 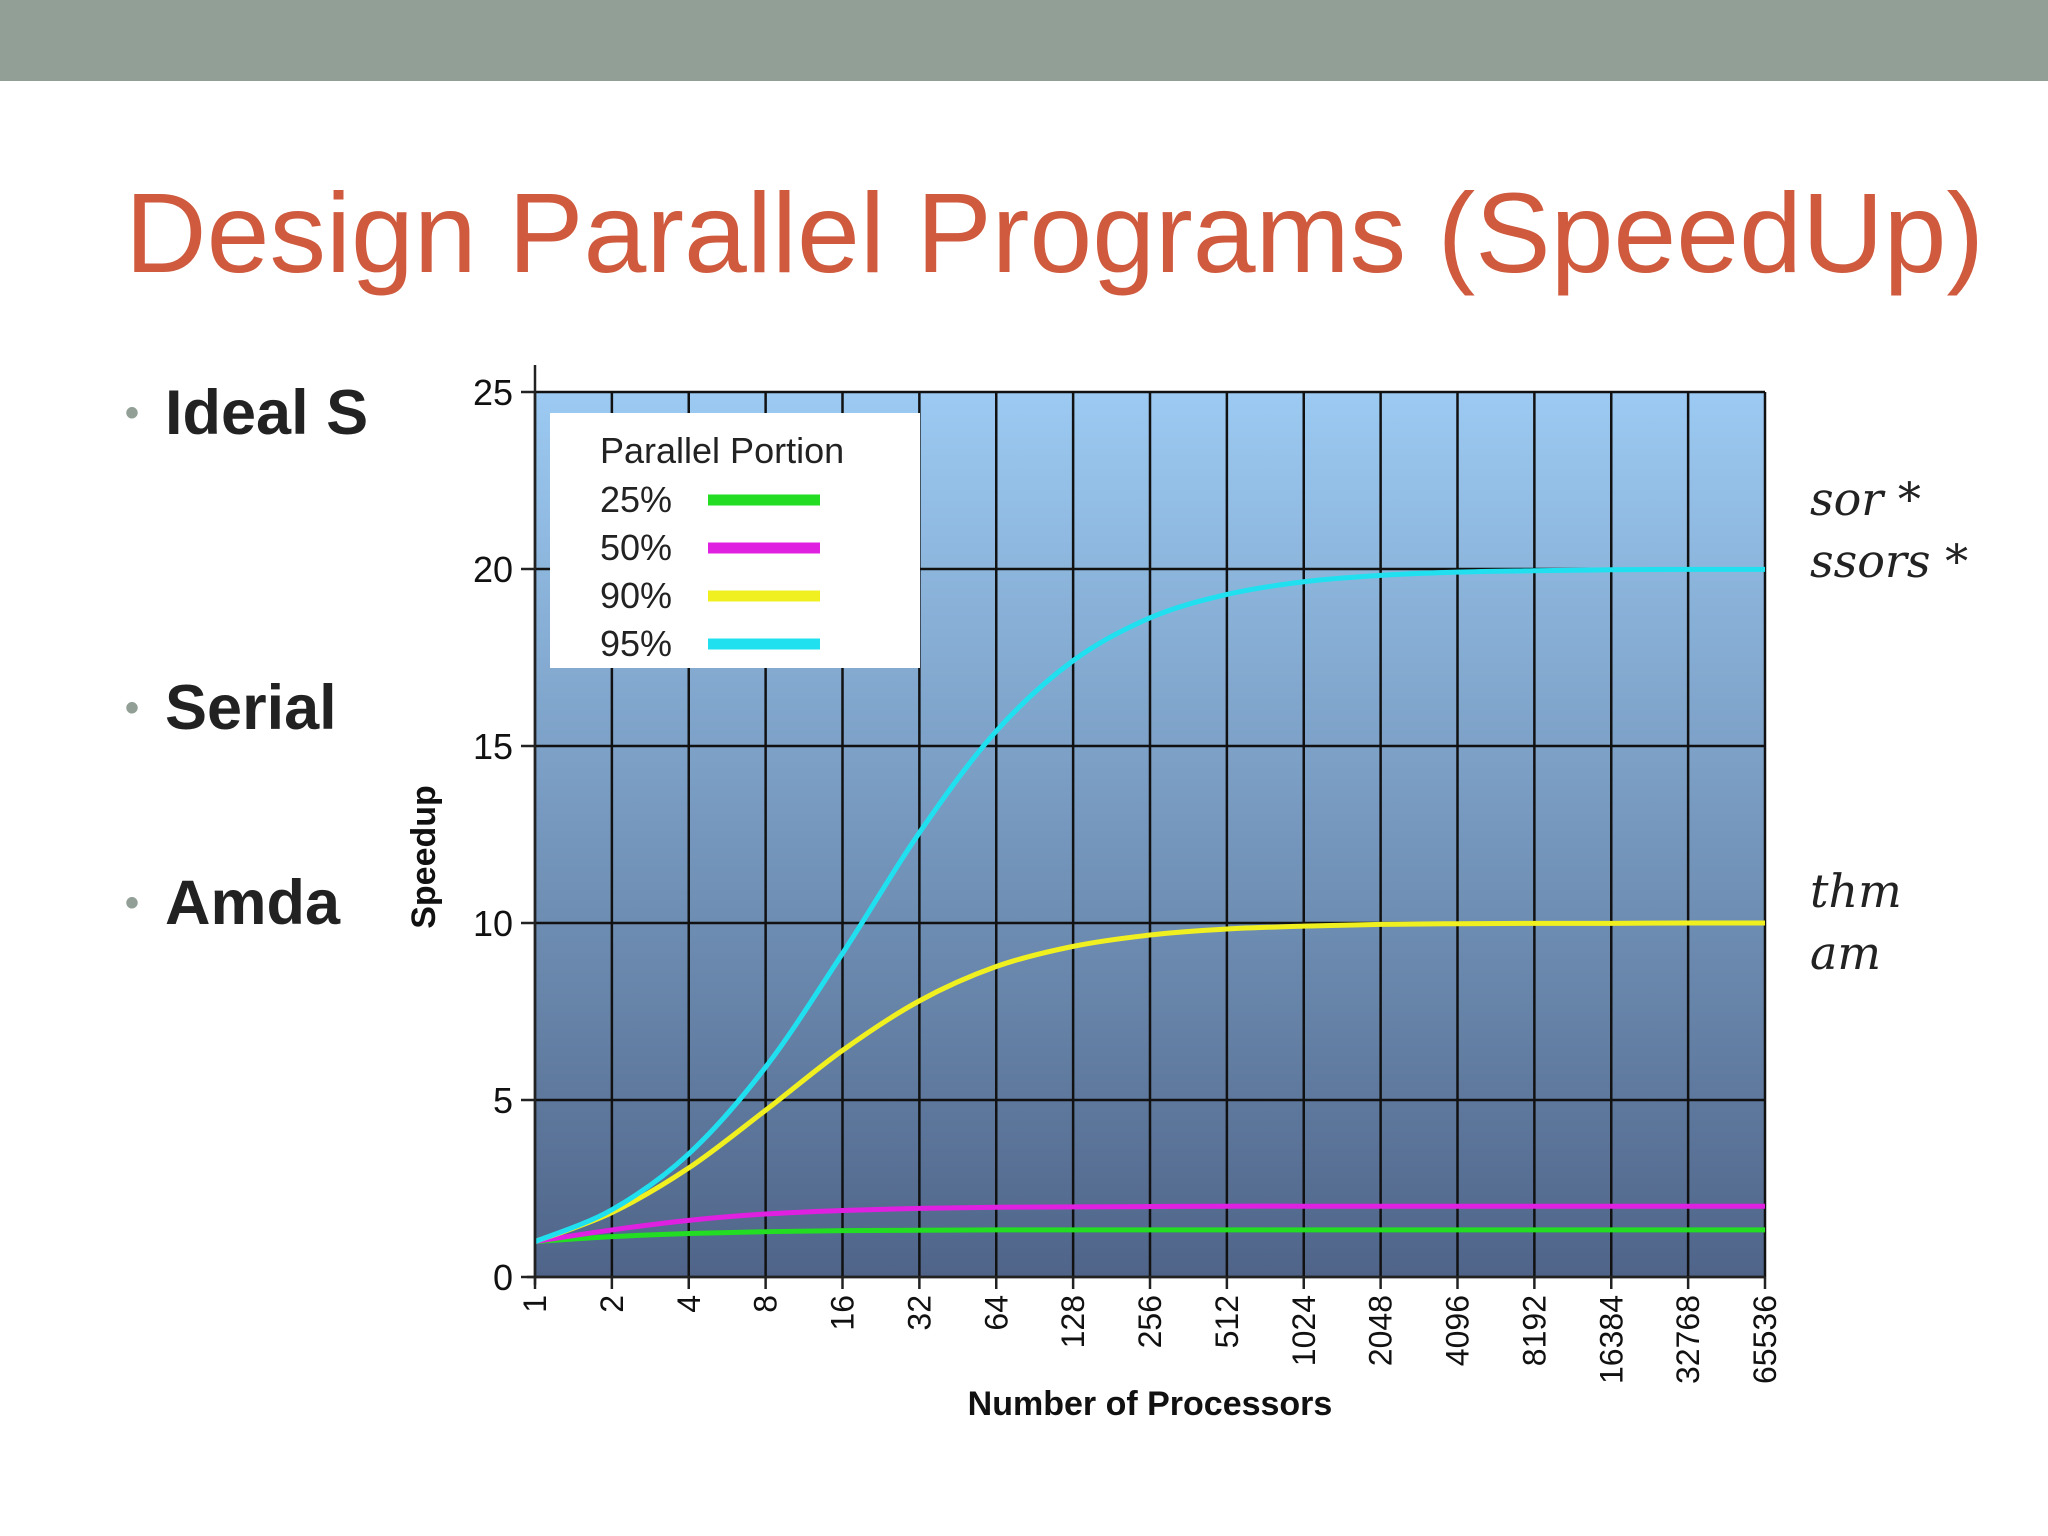 I want to click on x-tick-label: 256, so click(x=1150, y=1321).